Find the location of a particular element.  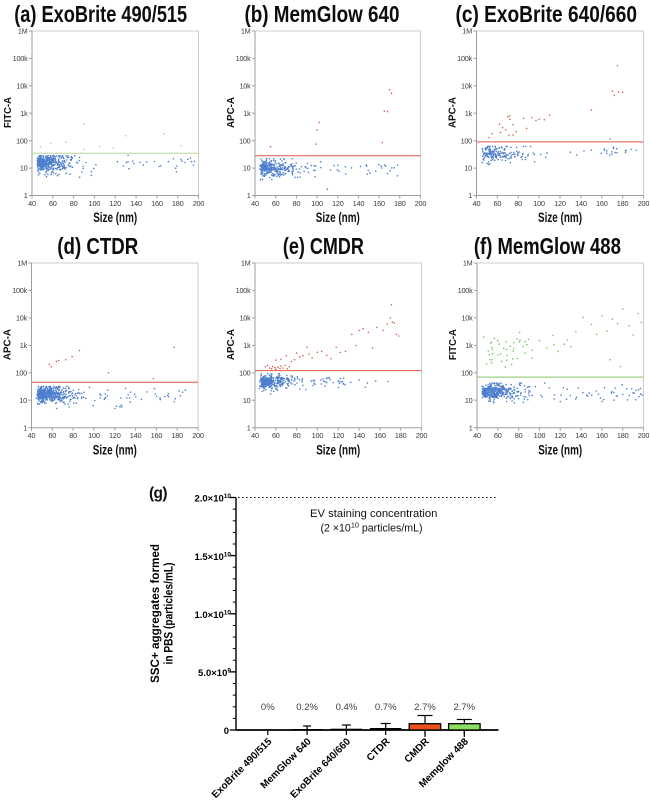

svg-text: (2 ×1010 particles/mL) is located at coordinates (371, 528).